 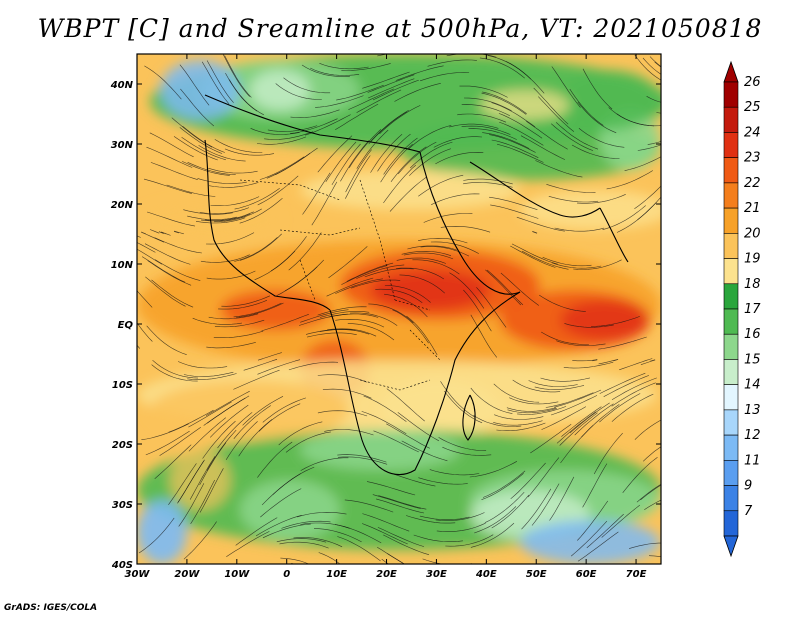 What do you see at coordinates (752, 435) in the screenshot?
I see `colorbar-label: 12` at bounding box center [752, 435].